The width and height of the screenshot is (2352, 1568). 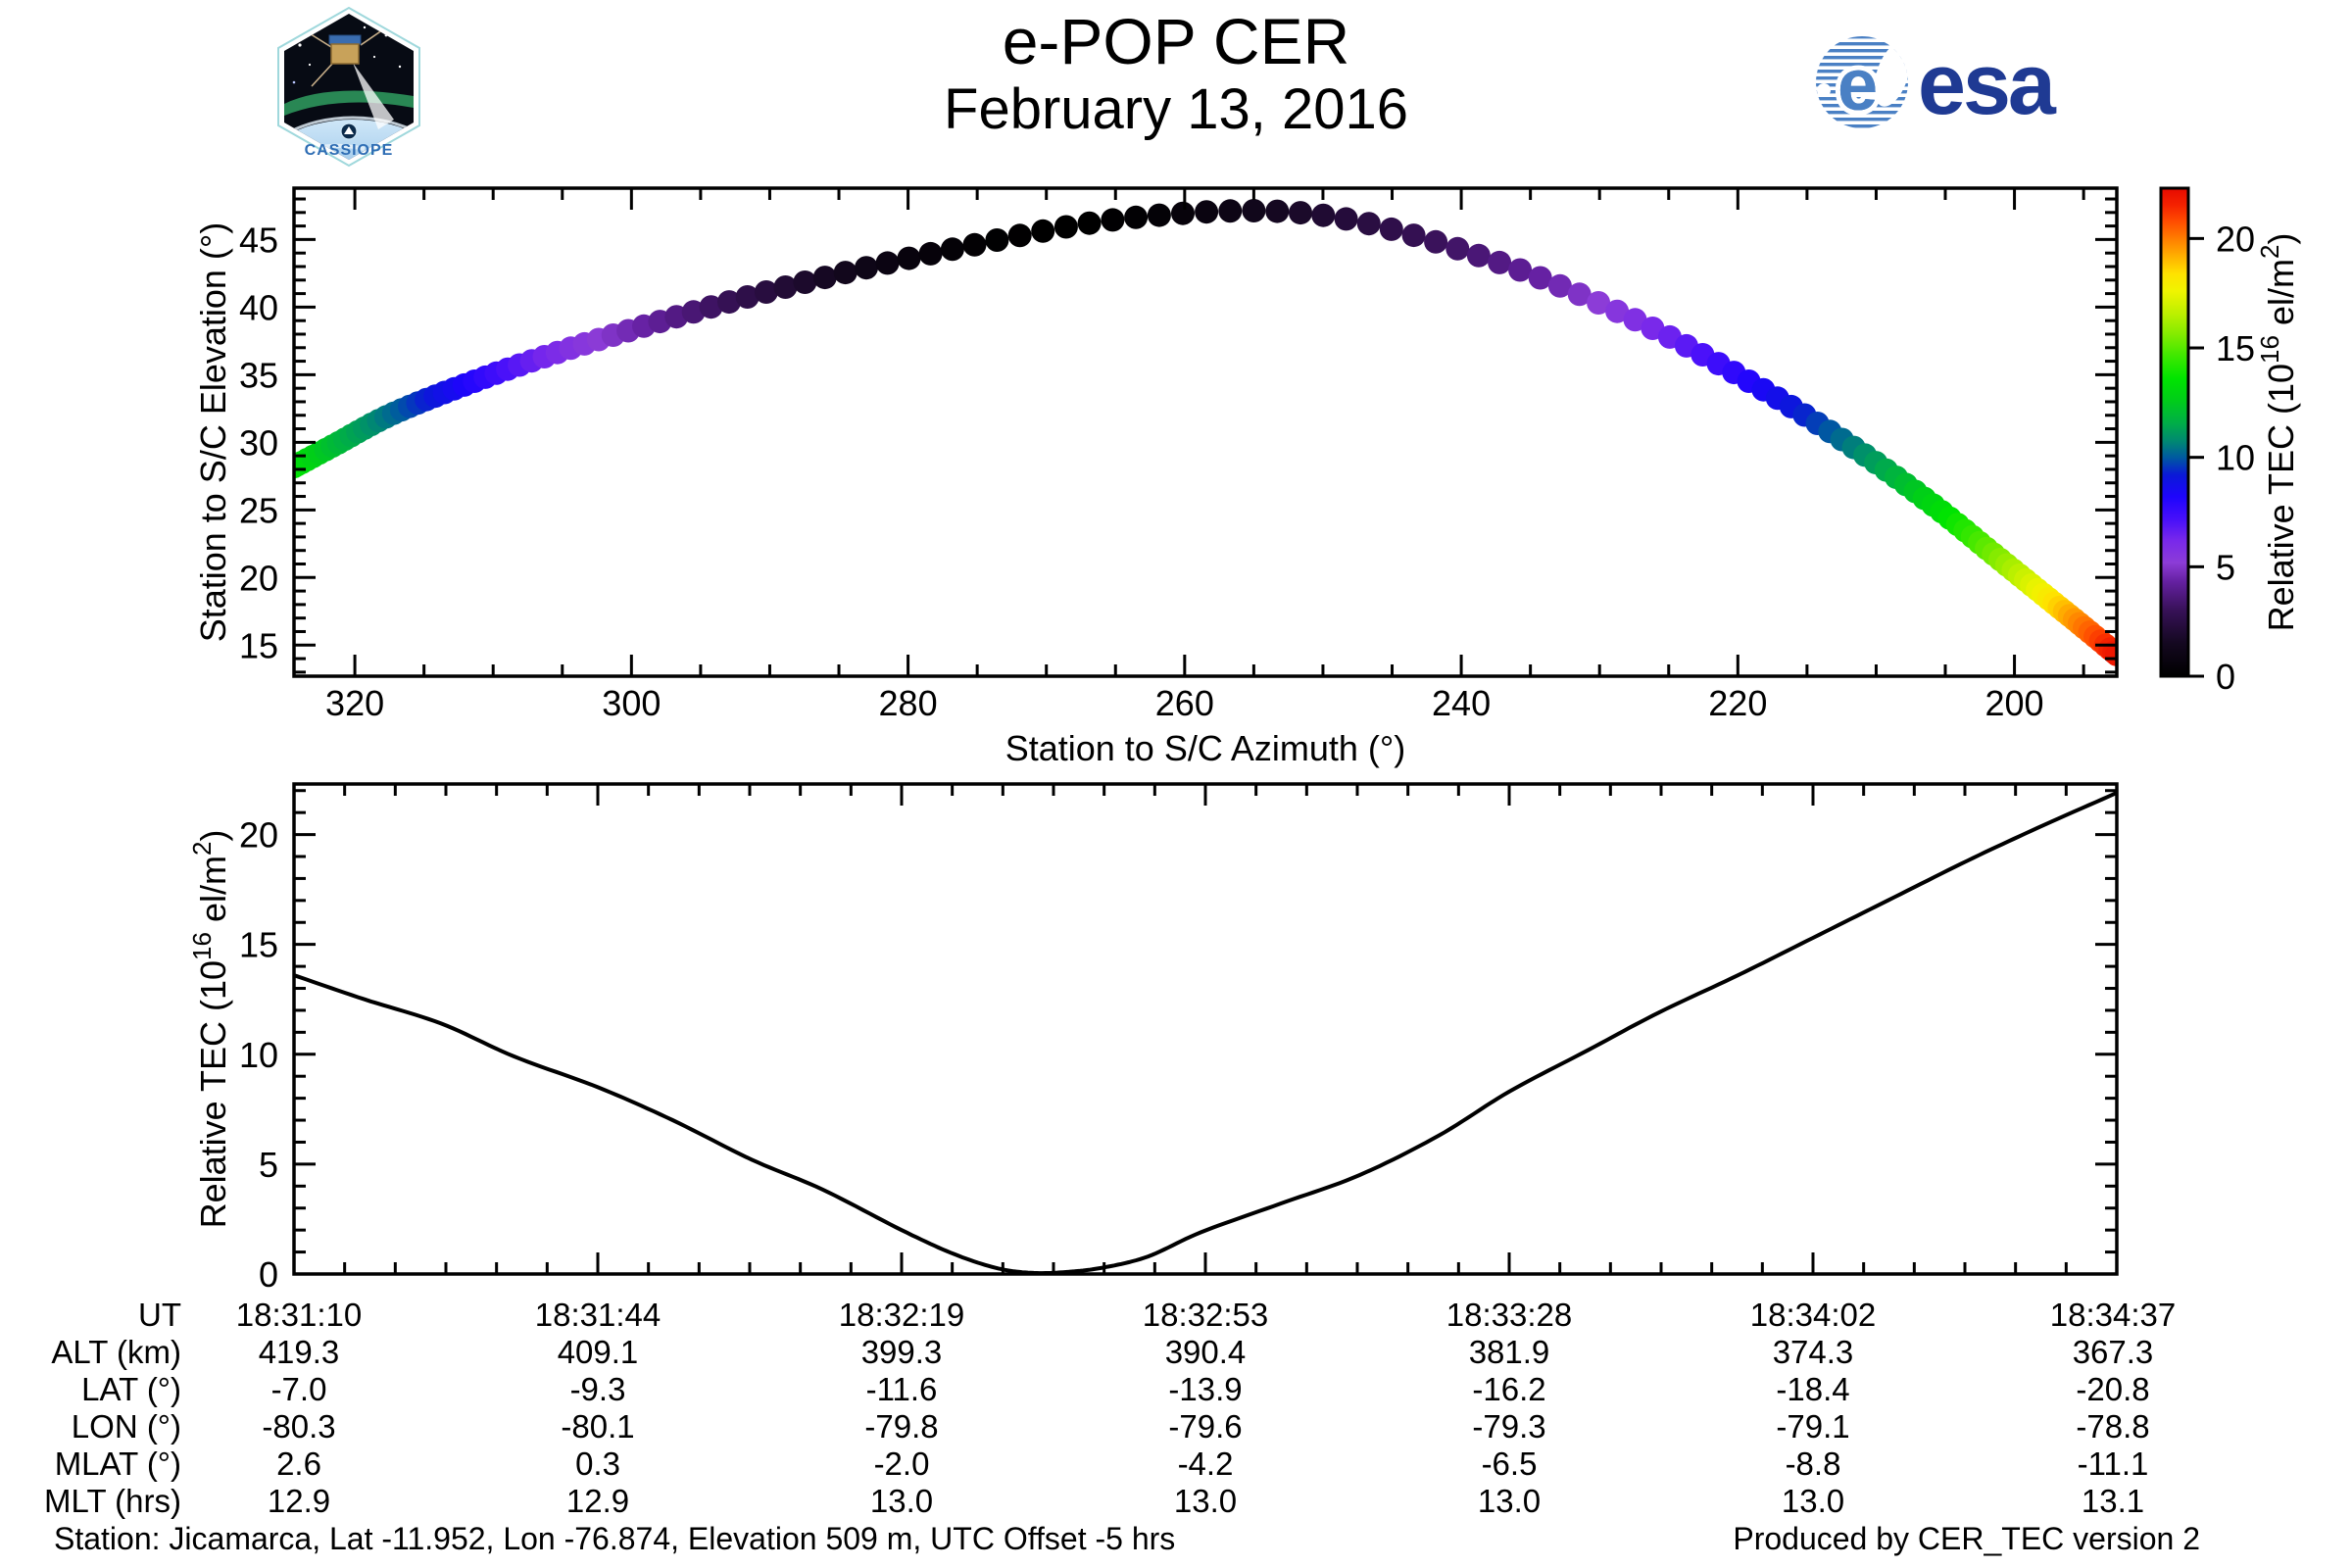 What do you see at coordinates (1987, 83) in the screenshot?
I see `esa-logo-text: esa` at bounding box center [1987, 83].